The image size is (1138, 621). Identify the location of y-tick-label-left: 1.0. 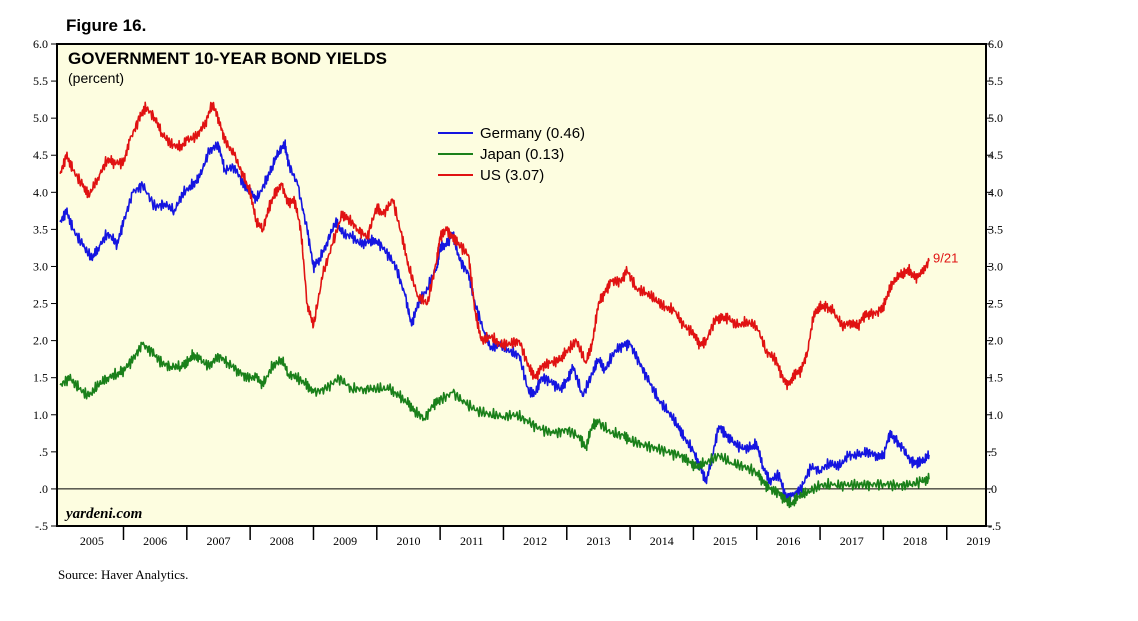
(40, 415).